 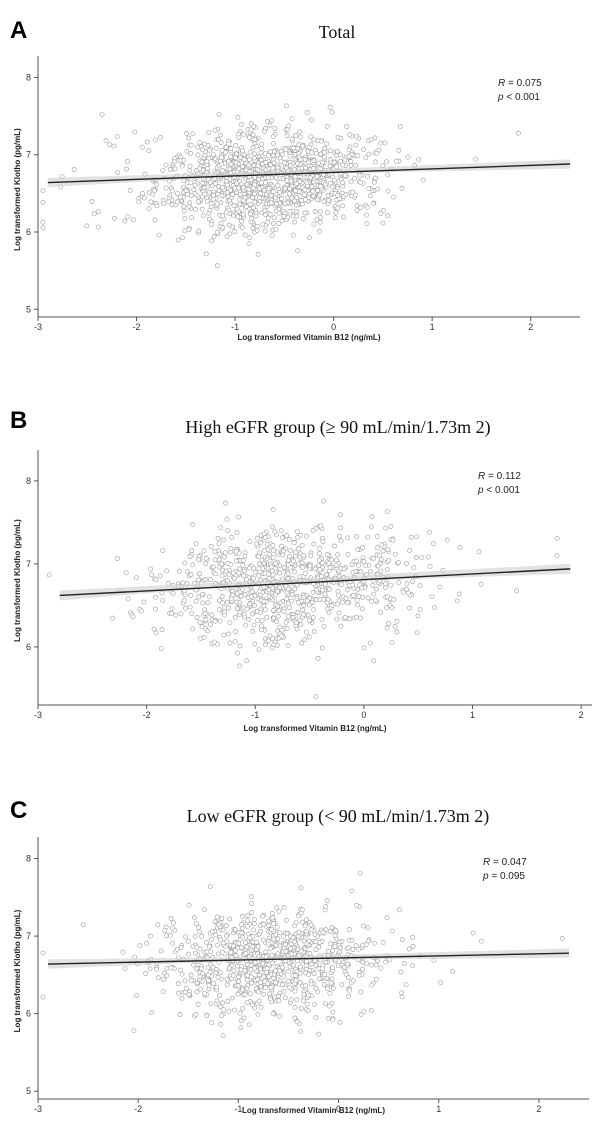 What do you see at coordinates (280, 186) in the screenshot?
I see `scatter-points` at bounding box center [280, 186].